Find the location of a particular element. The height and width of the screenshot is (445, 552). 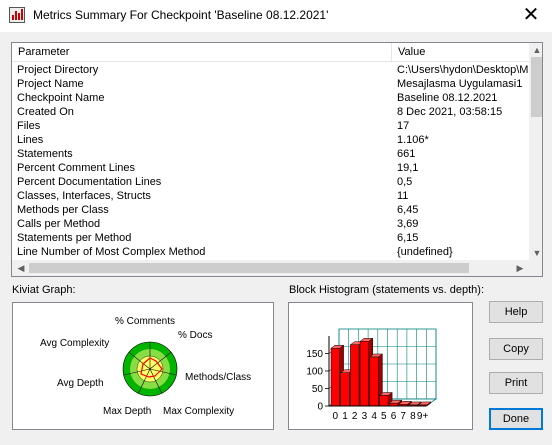

value-cell: 11 is located at coordinates (403, 196).